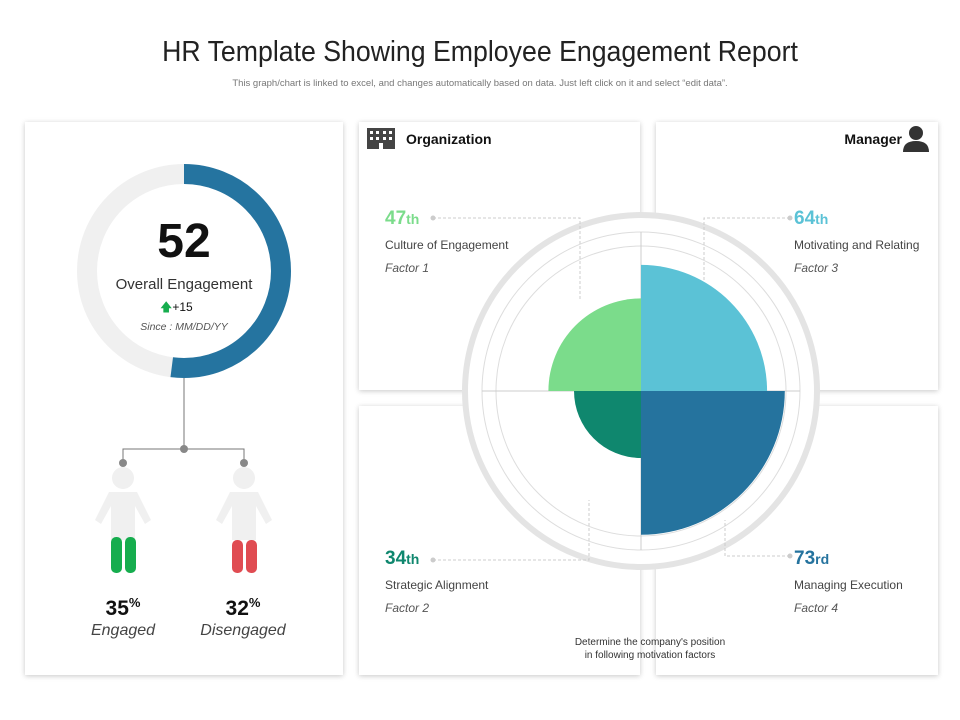 This screenshot has height=720, width=960. I want to click on disengaged-label: Disengaged, so click(243, 630).